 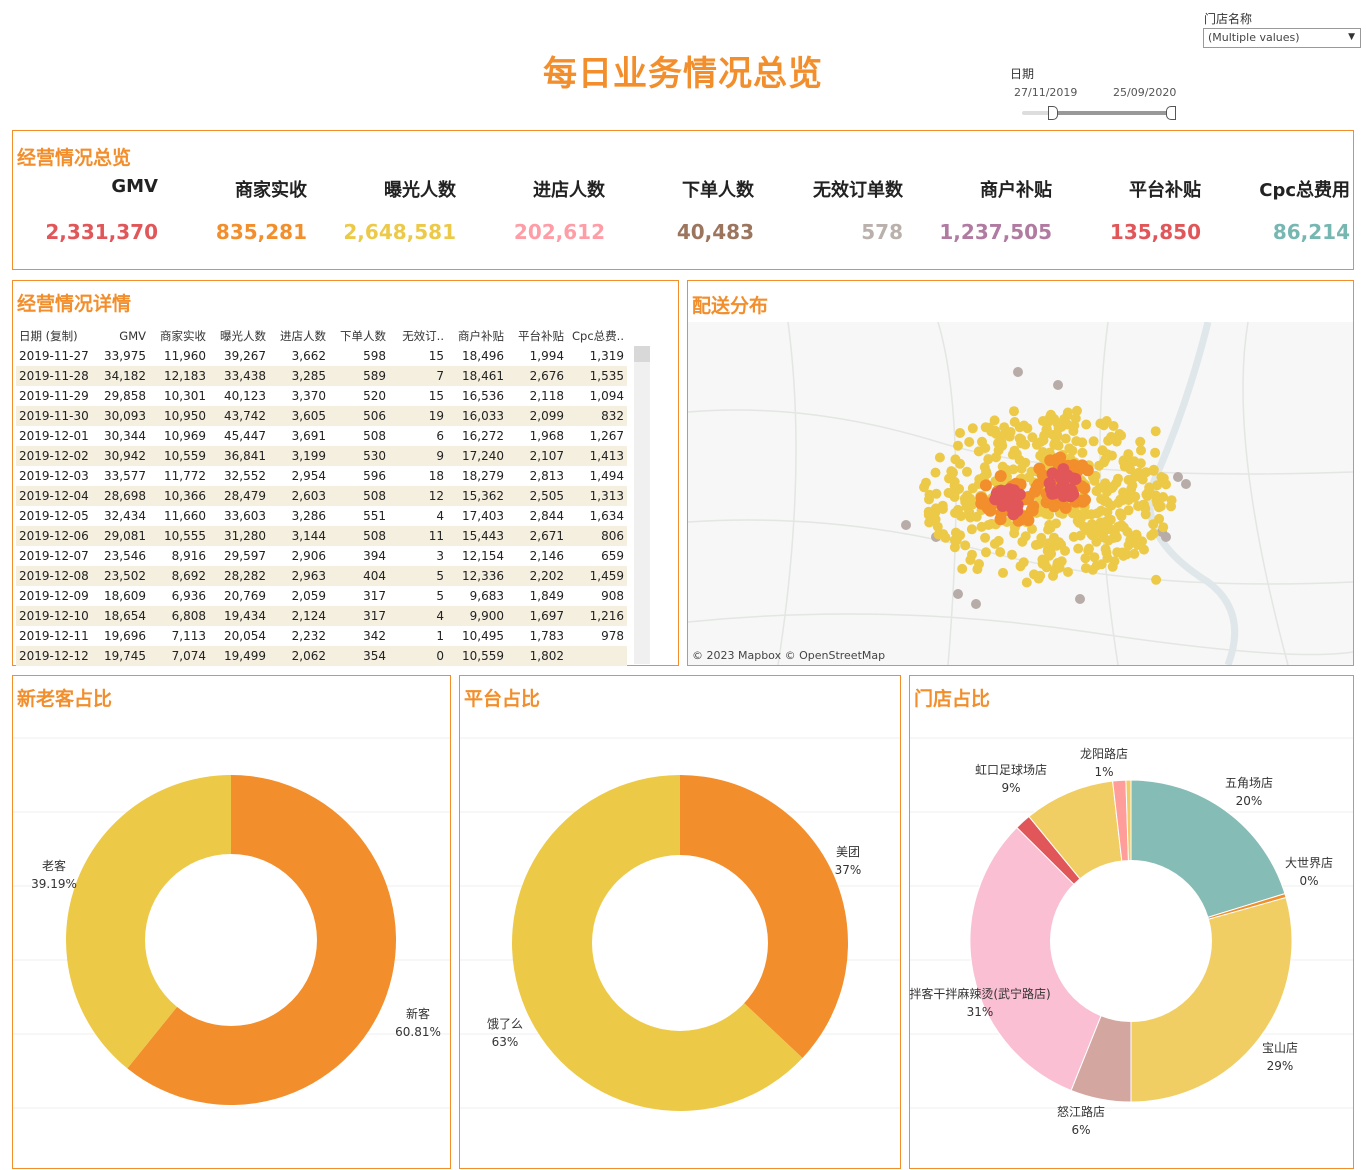 What do you see at coordinates (882, 232) in the screenshot?
I see `kpi-value: 578` at bounding box center [882, 232].